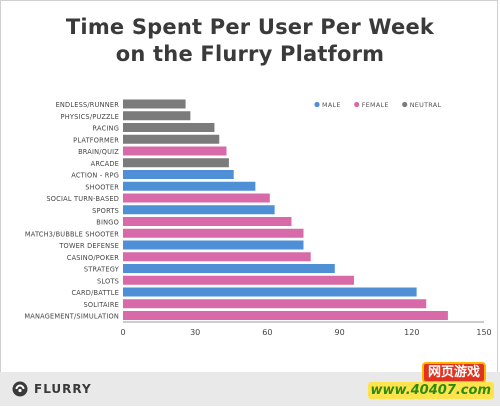 This screenshot has width=500, height=407. What do you see at coordinates (250, 54) in the screenshot?
I see `chart-title-line-2: on the Flurry Platform` at bounding box center [250, 54].